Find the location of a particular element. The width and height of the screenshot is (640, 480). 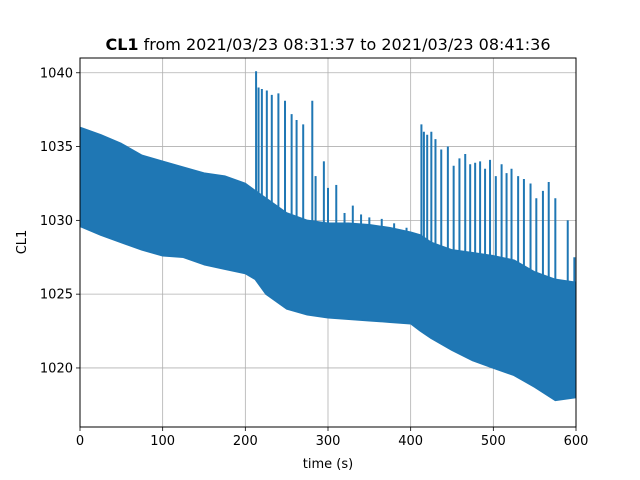

x-tick-label: 300 is located at coordinates (328, 441).